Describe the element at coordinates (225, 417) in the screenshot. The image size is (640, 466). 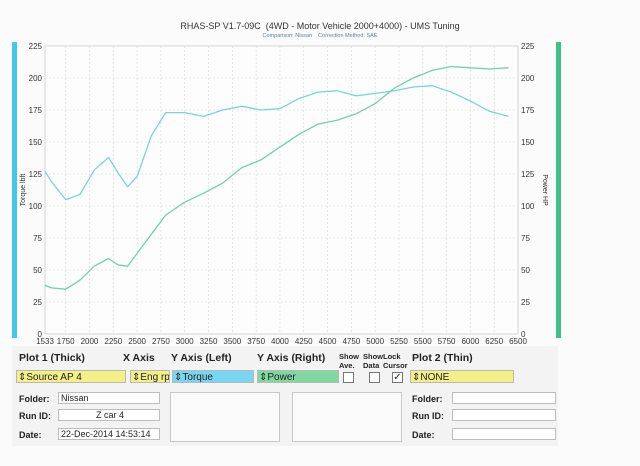
I see `plot1-notes-box` at that location.